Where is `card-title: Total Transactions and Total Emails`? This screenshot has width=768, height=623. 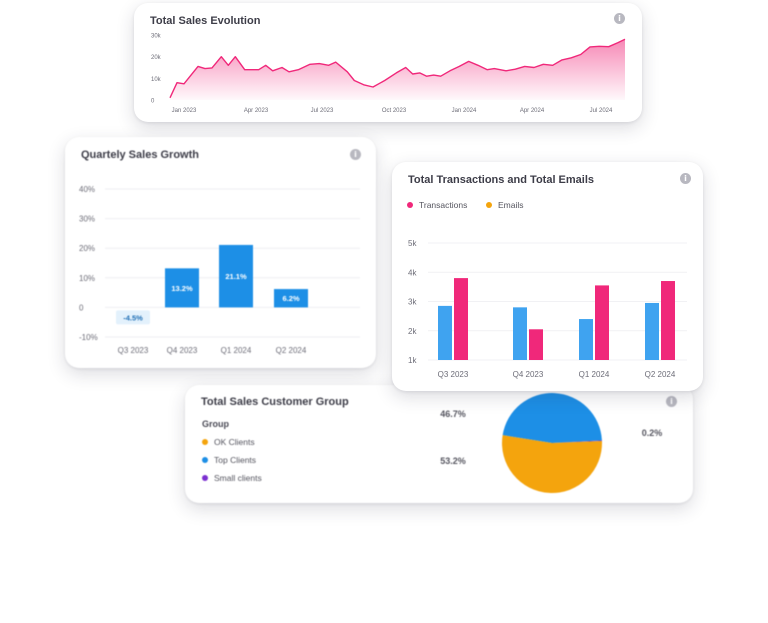
card-title: Total Transactions and Total Emails is located at coordinates (501, 180).